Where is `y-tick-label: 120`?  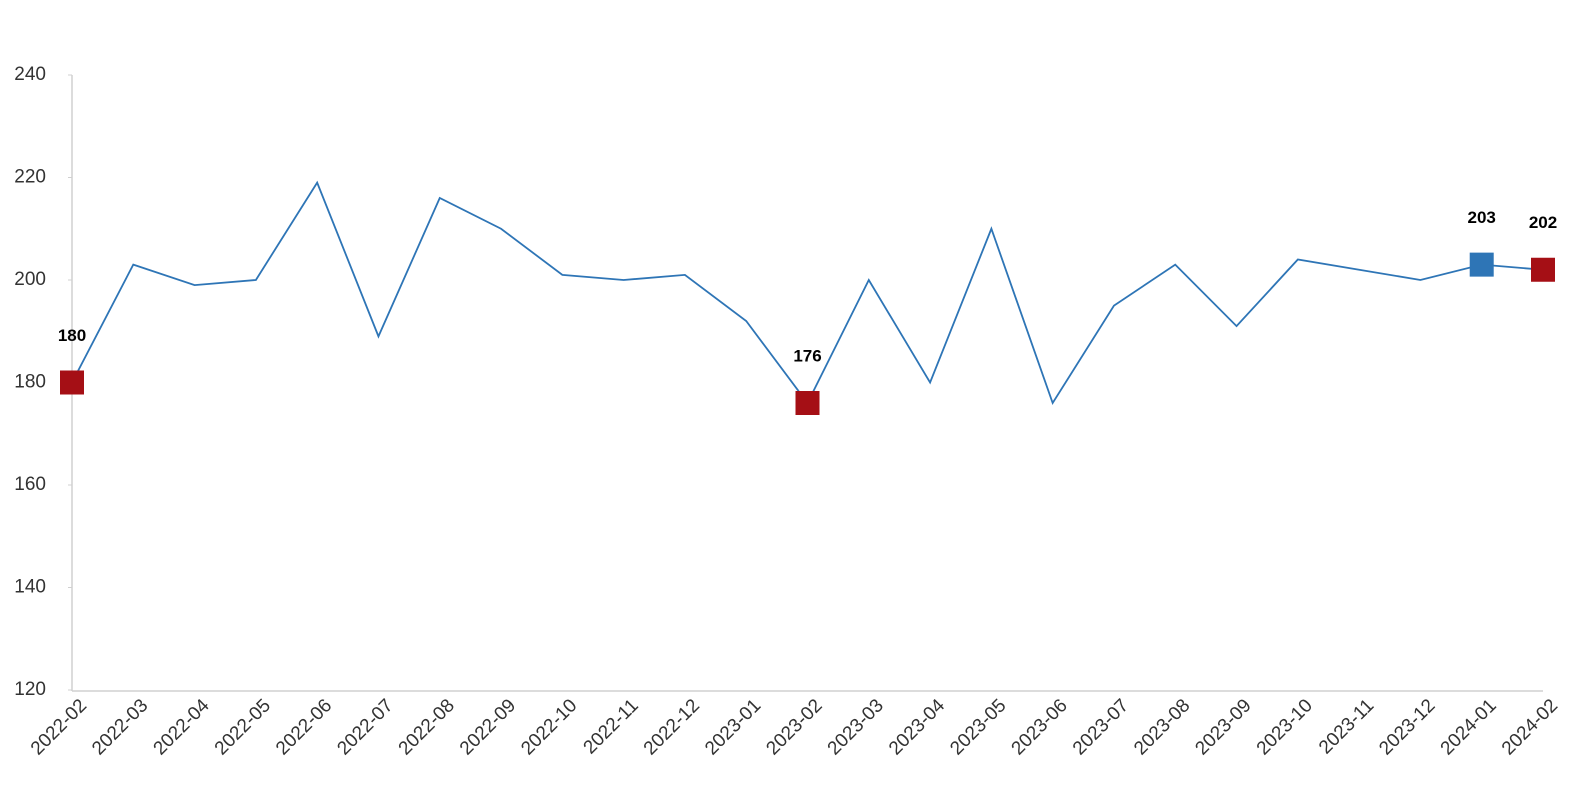 y-tick-label: 120 is located at coordinates (30, 689).